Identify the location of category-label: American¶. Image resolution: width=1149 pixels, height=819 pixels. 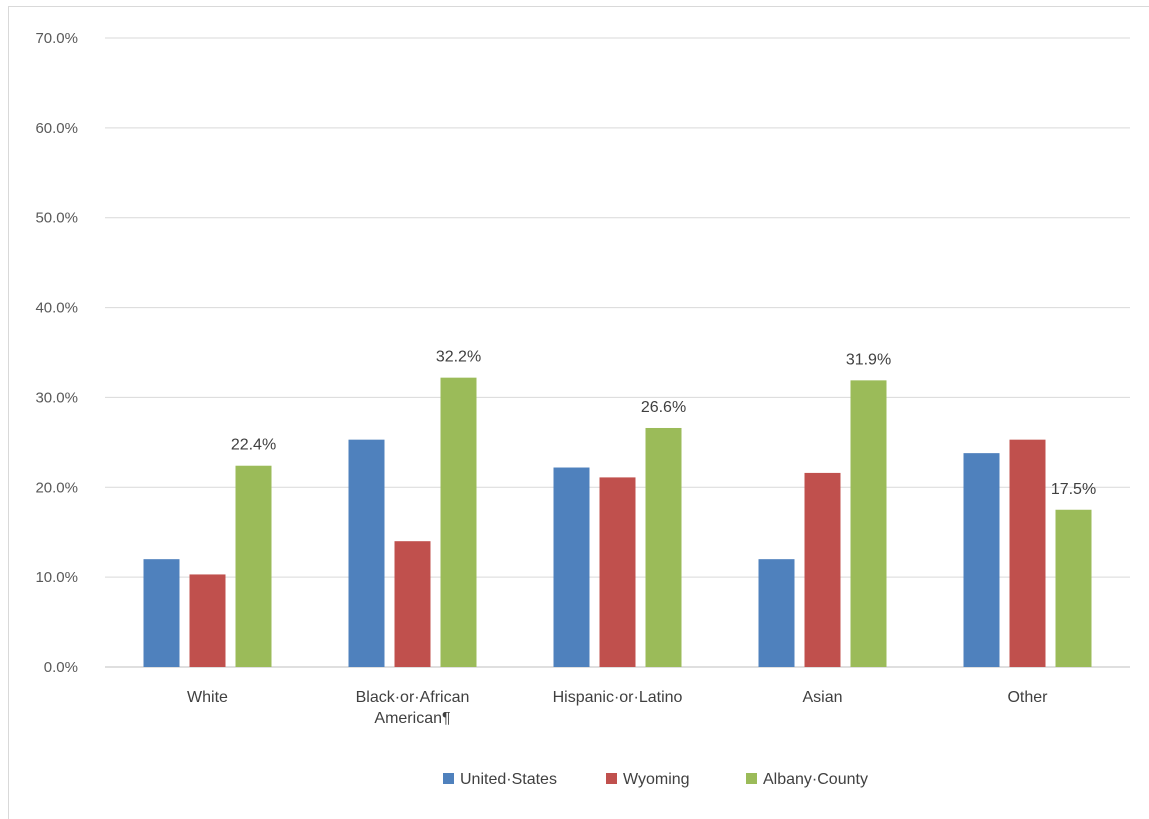
(412, 718).